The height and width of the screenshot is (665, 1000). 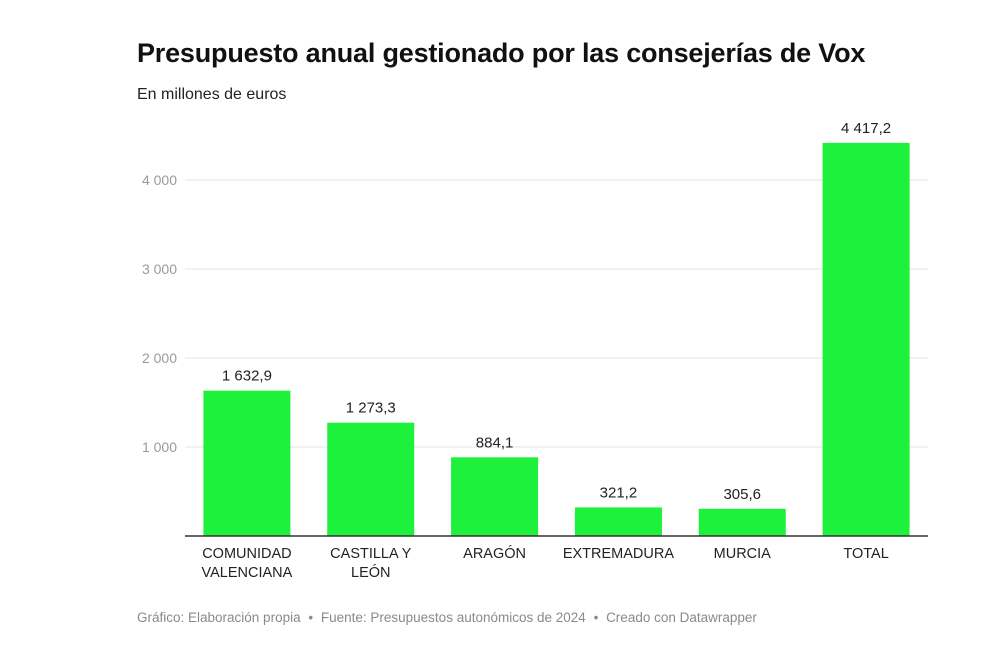 What do you see at coordinates (159, 180) in the screenshot?
I see `y-tick-label: 4 000` at bounding box center [159, 180].